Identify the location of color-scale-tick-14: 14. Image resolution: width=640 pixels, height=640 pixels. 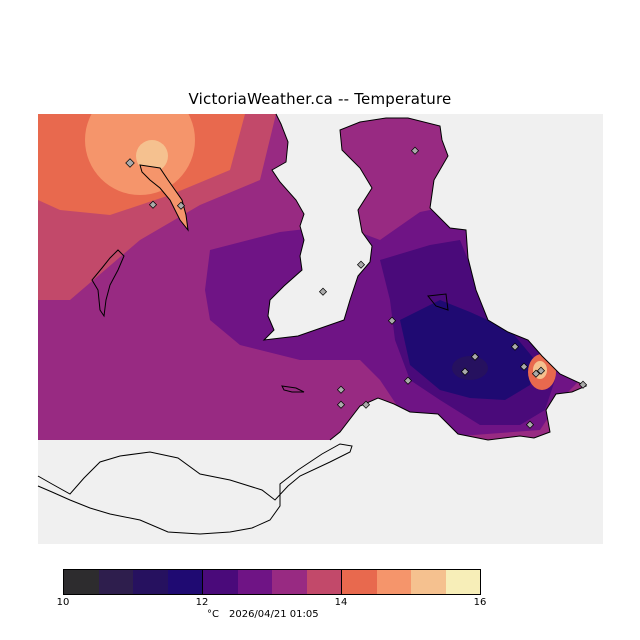
(341, 602).